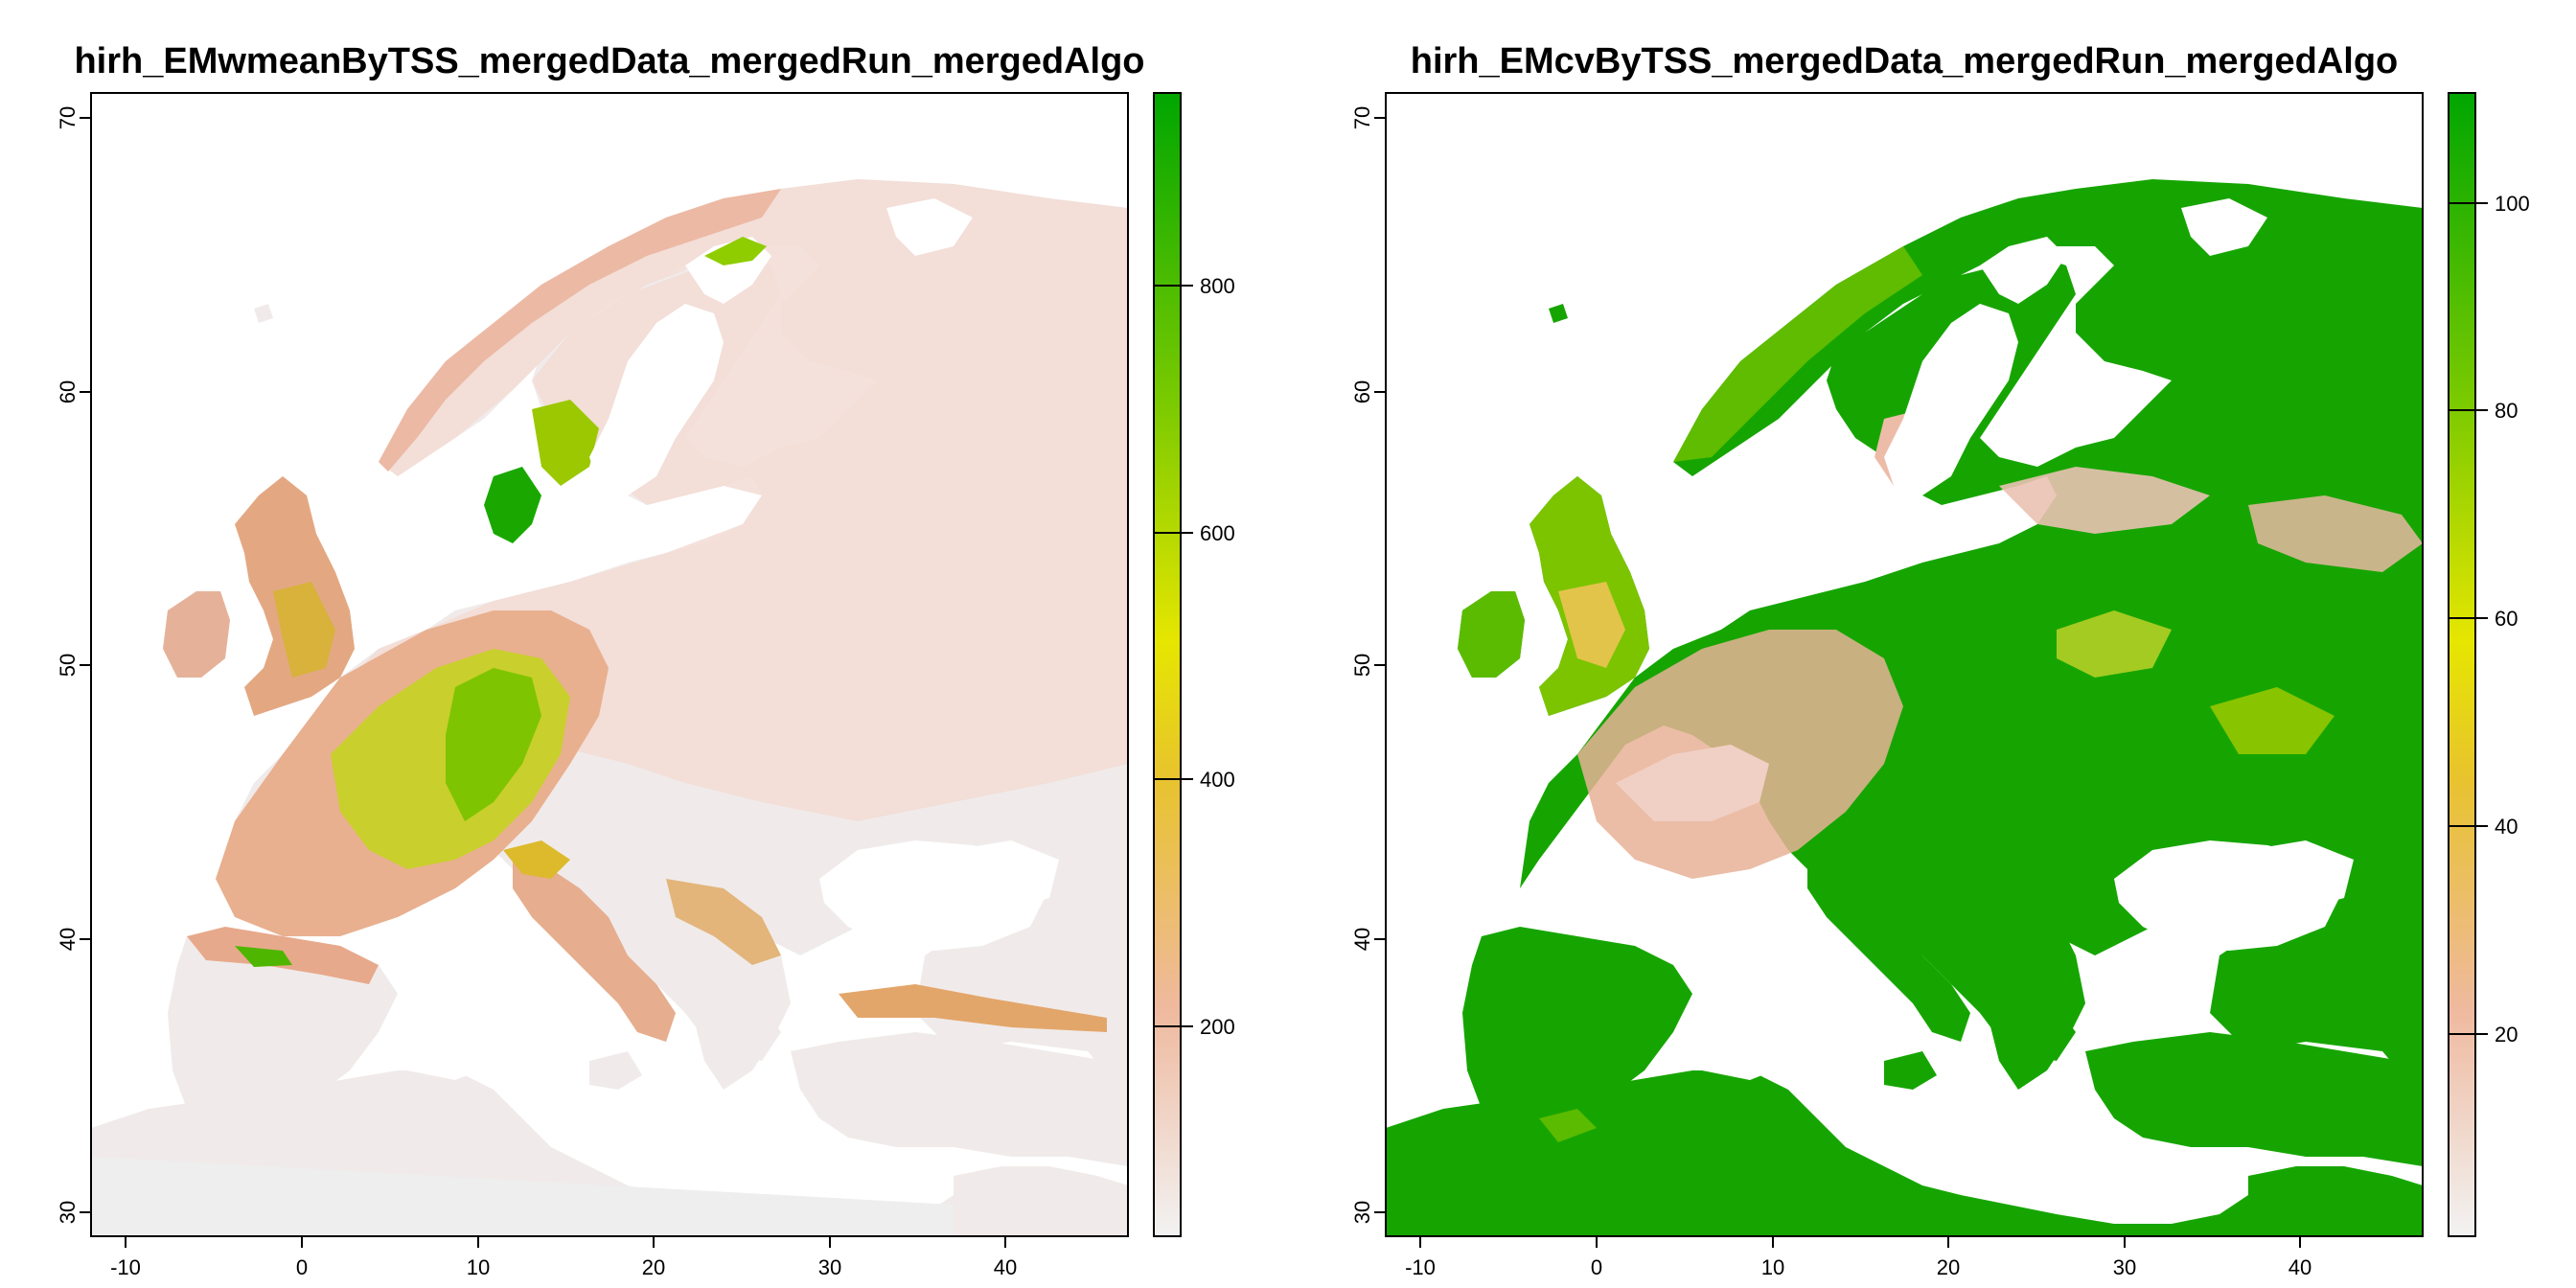  Describe the element at coordinates (2512, 204) in the screenshot. I see `legend-tick-label: 100` at that location.